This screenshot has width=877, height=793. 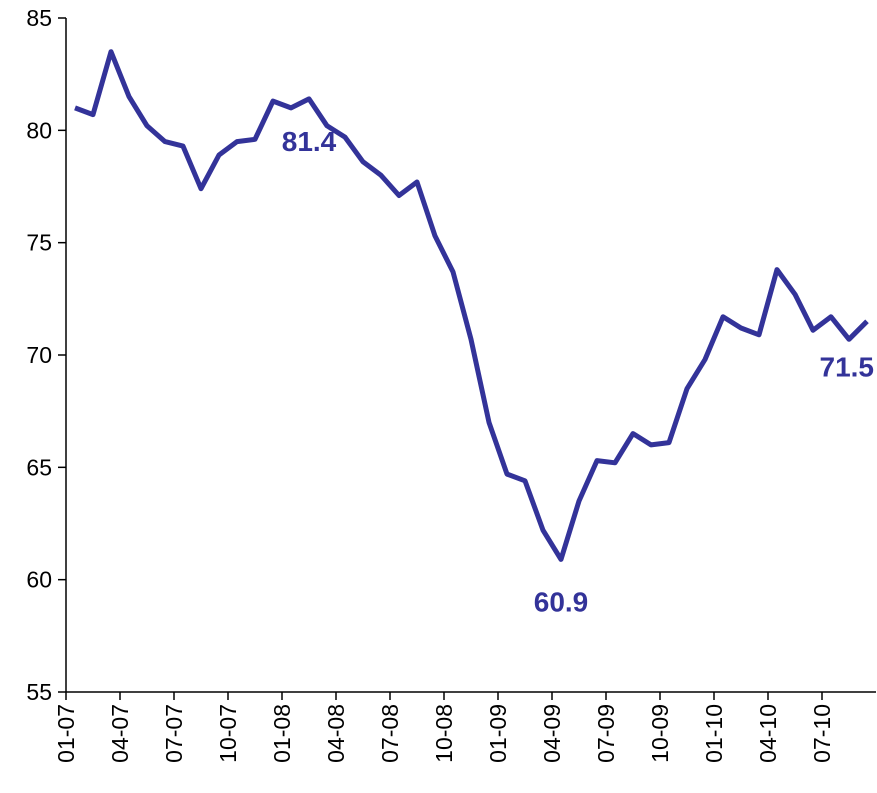 What do you see at coordinates (714, 733) in the screenshot?
I see `x-tick-label: 01-10` at bounding box center [714, 733].